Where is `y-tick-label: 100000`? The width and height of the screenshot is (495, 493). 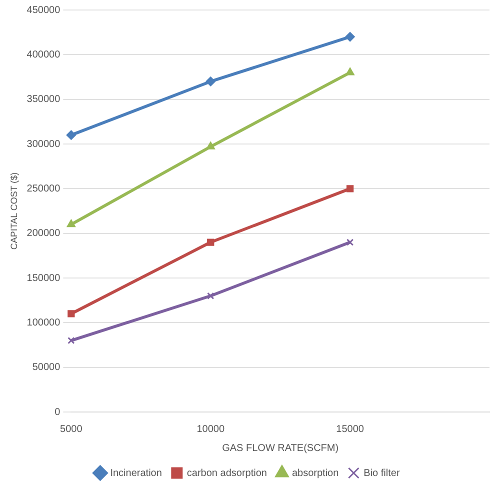 y-tick-label: 100000 is located at coordinates (43, 322).